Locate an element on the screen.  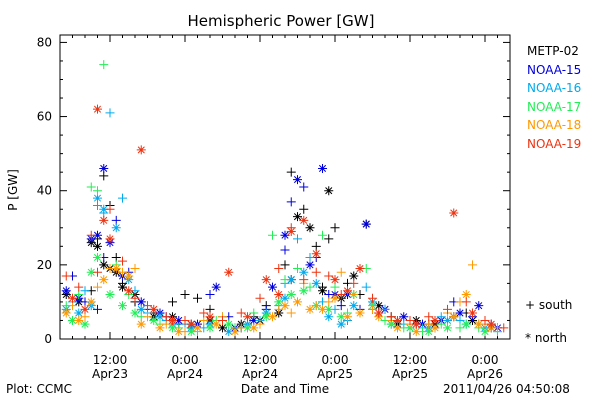
legend-entry: NOAA-15 is located at coordinates (554, 69).